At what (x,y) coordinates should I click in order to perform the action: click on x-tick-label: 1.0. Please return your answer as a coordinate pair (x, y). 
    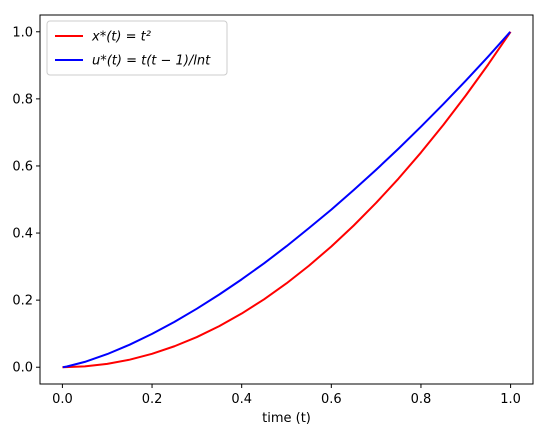
    Looking at the image, I should click on (510, 399).